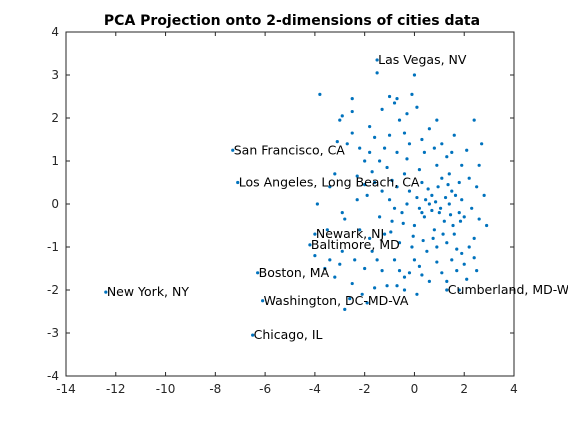 The height and width of the screenshot is (423, 568). I want to click on x-tick-label: 0, so click(415, 389).